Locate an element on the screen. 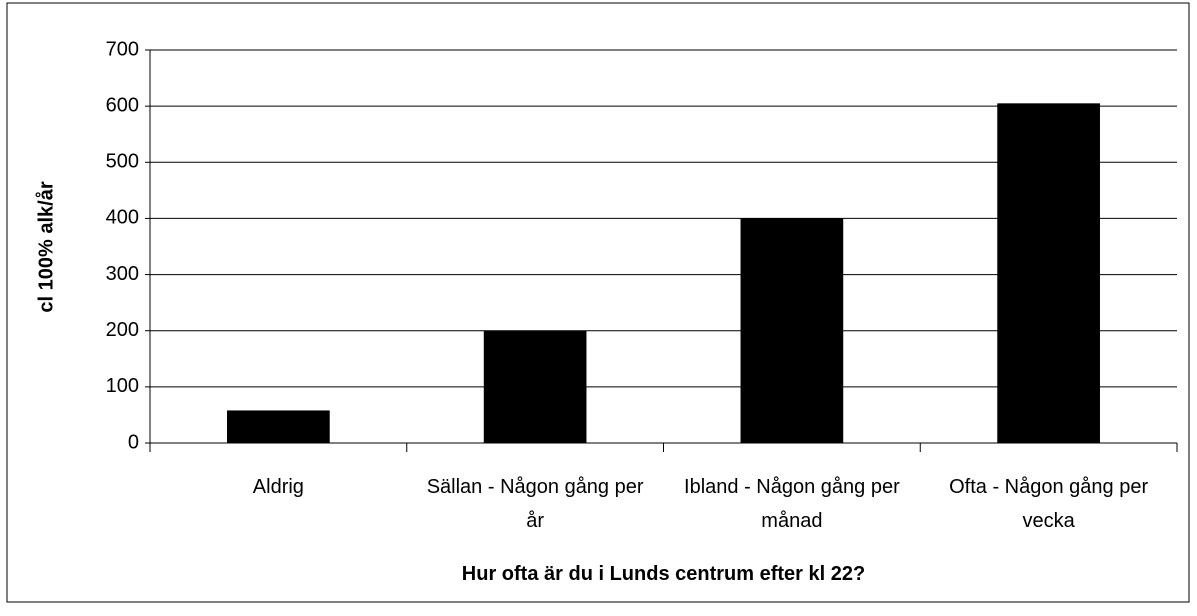 The width and height of the screenshot is (1197, 616). x-tick-label: Aldrig is located at coordinates (278, 487).